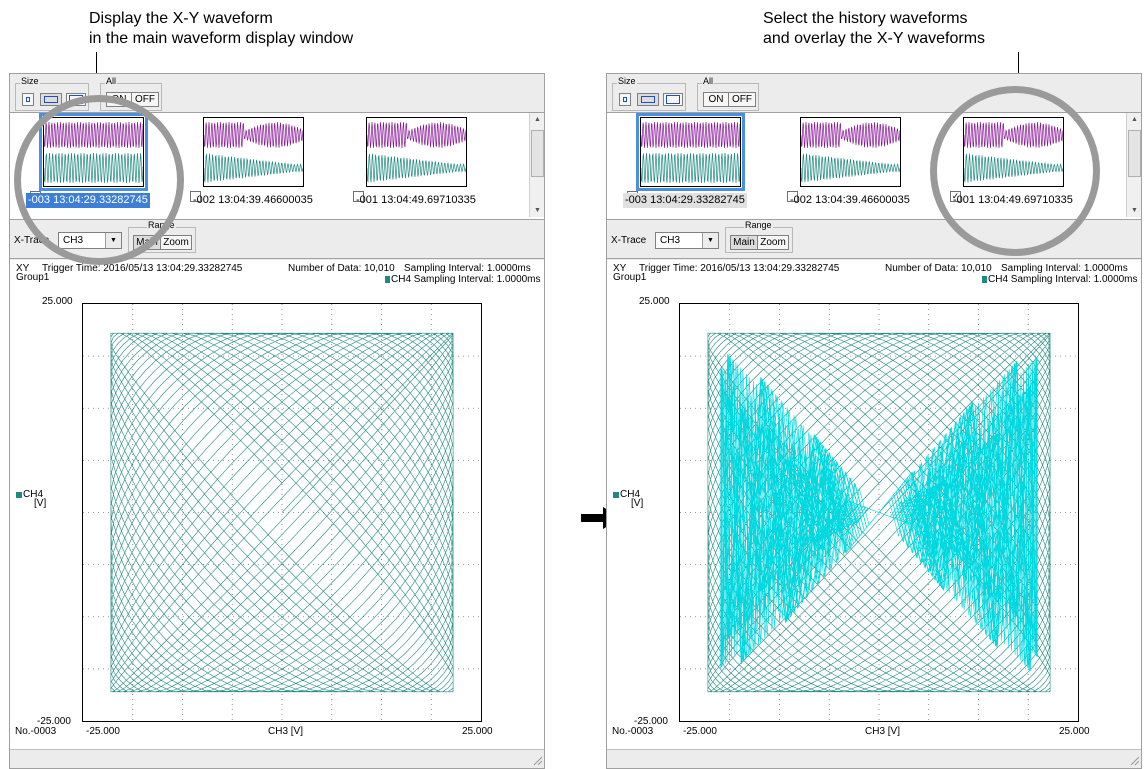 The image size is (1145, 769). What do you see at coordinates (708, 81) in the screenshot?
I see `all-group-label: All` at bounding box center [708, 81].